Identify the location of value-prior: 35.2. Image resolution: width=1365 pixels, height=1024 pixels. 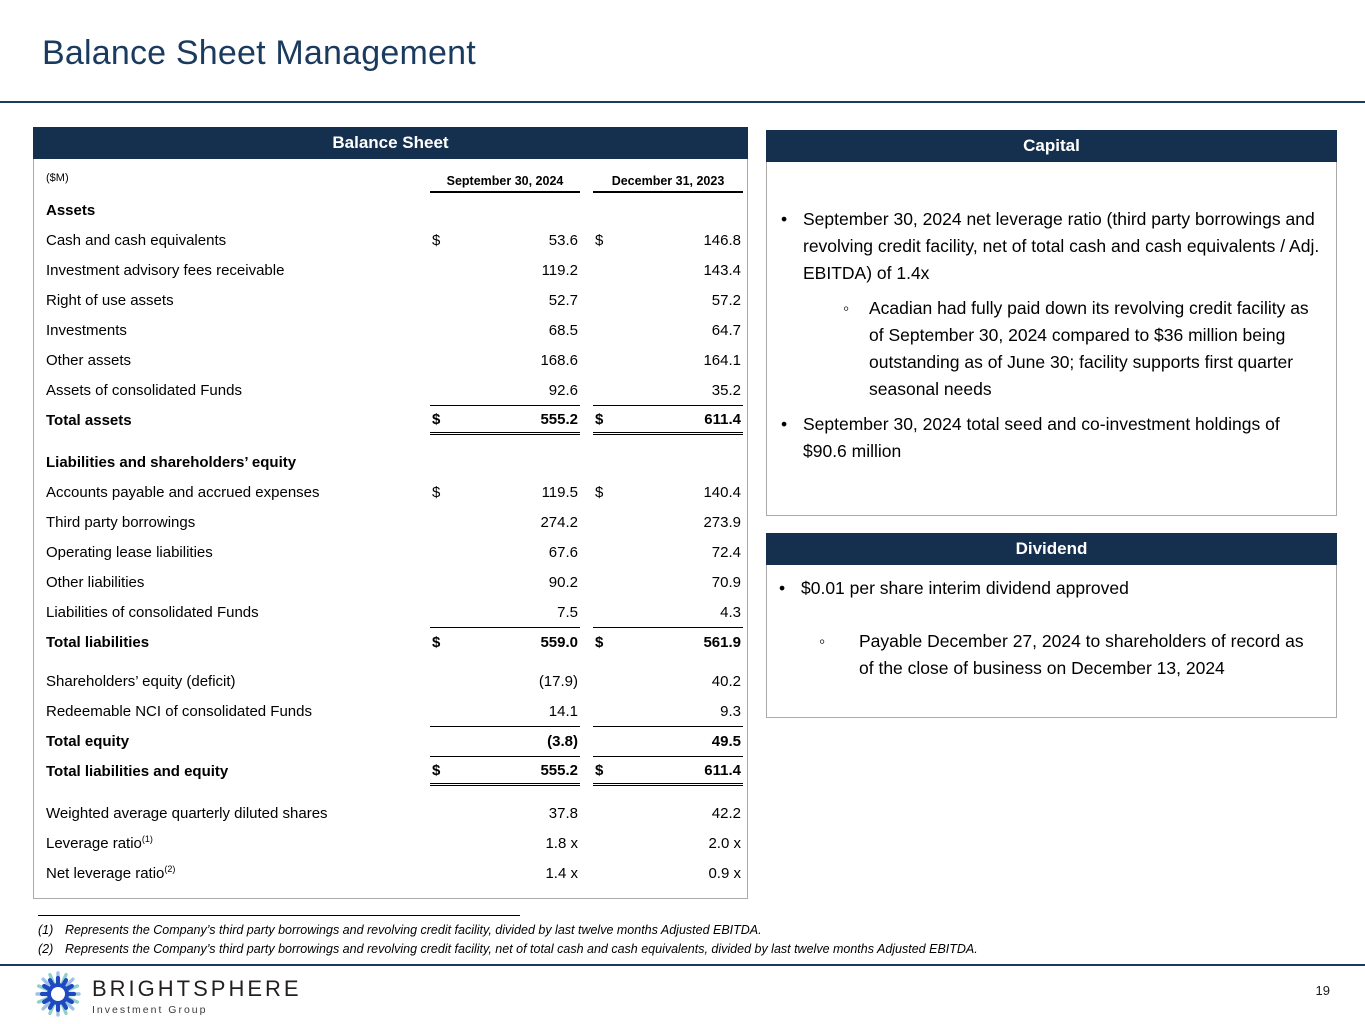
(726, 390).